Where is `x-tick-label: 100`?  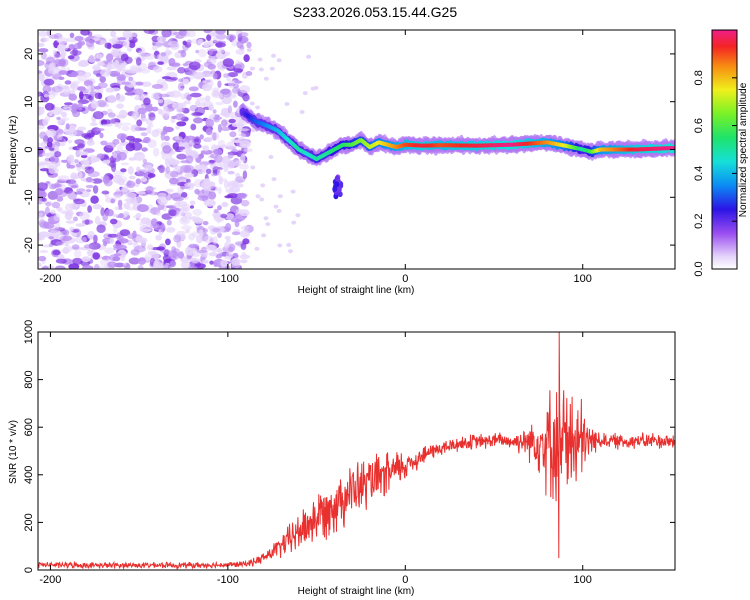
x-tick-label: 100 is located at coordinates (583, 580).